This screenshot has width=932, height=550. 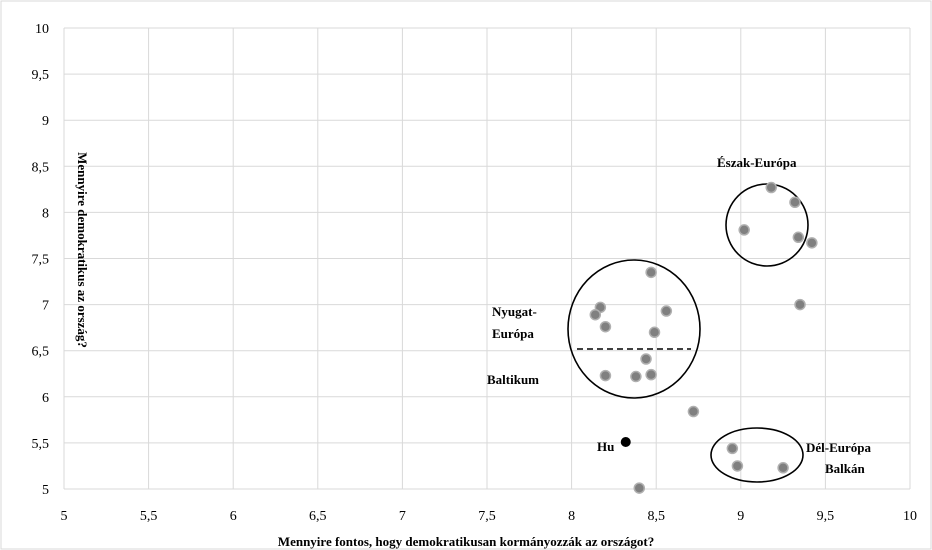 I want to click on annotation-south-europe: Dél-Európa, so click(x=839, y=447).